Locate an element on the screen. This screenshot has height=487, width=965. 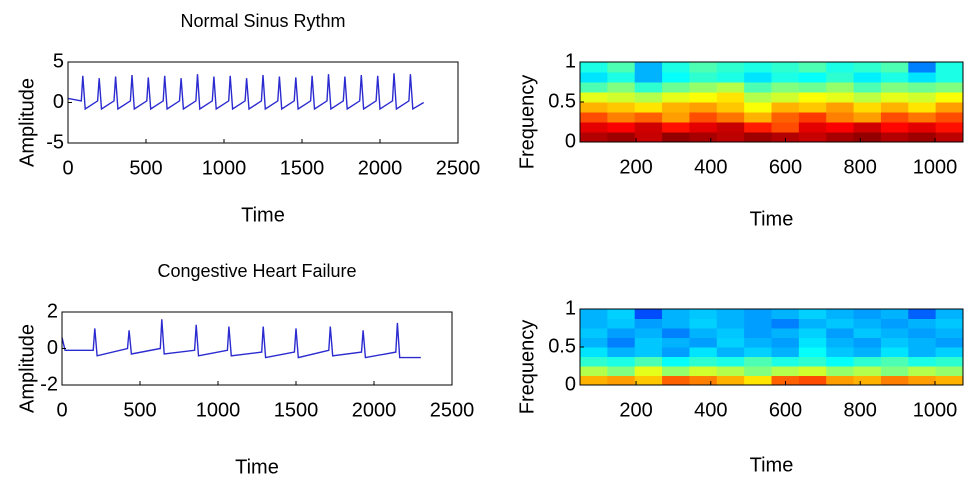
x-axis-label: Time is located at coordinates (257, 467).